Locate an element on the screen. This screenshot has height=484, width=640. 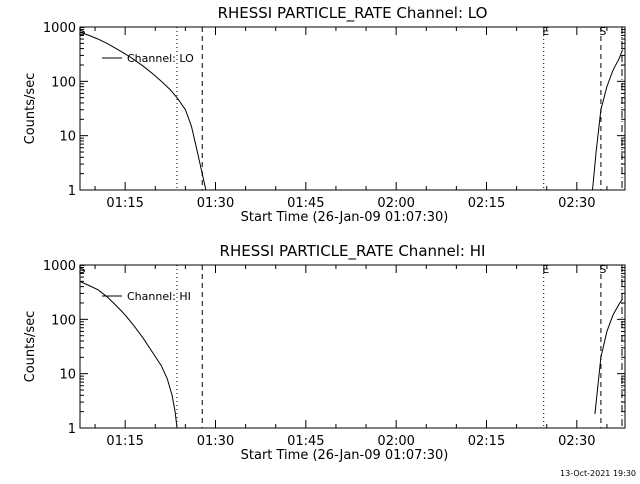
legend-label: Channel: HI is located at coordinates (159, 296).